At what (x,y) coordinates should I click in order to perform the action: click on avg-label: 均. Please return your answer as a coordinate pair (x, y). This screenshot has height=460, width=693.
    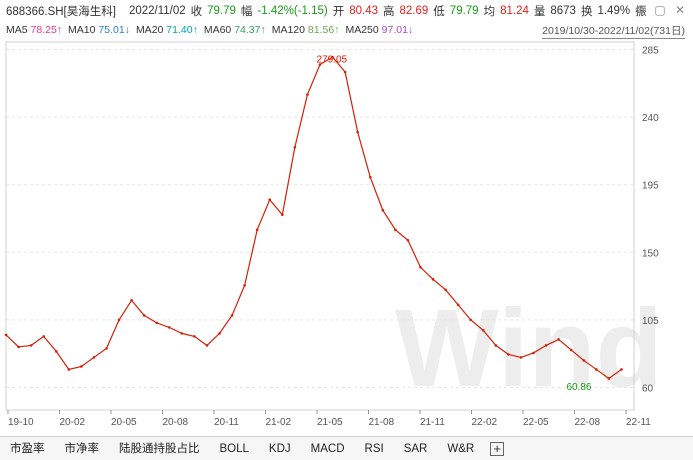
    Looking at the image, I should click on (489, 12).